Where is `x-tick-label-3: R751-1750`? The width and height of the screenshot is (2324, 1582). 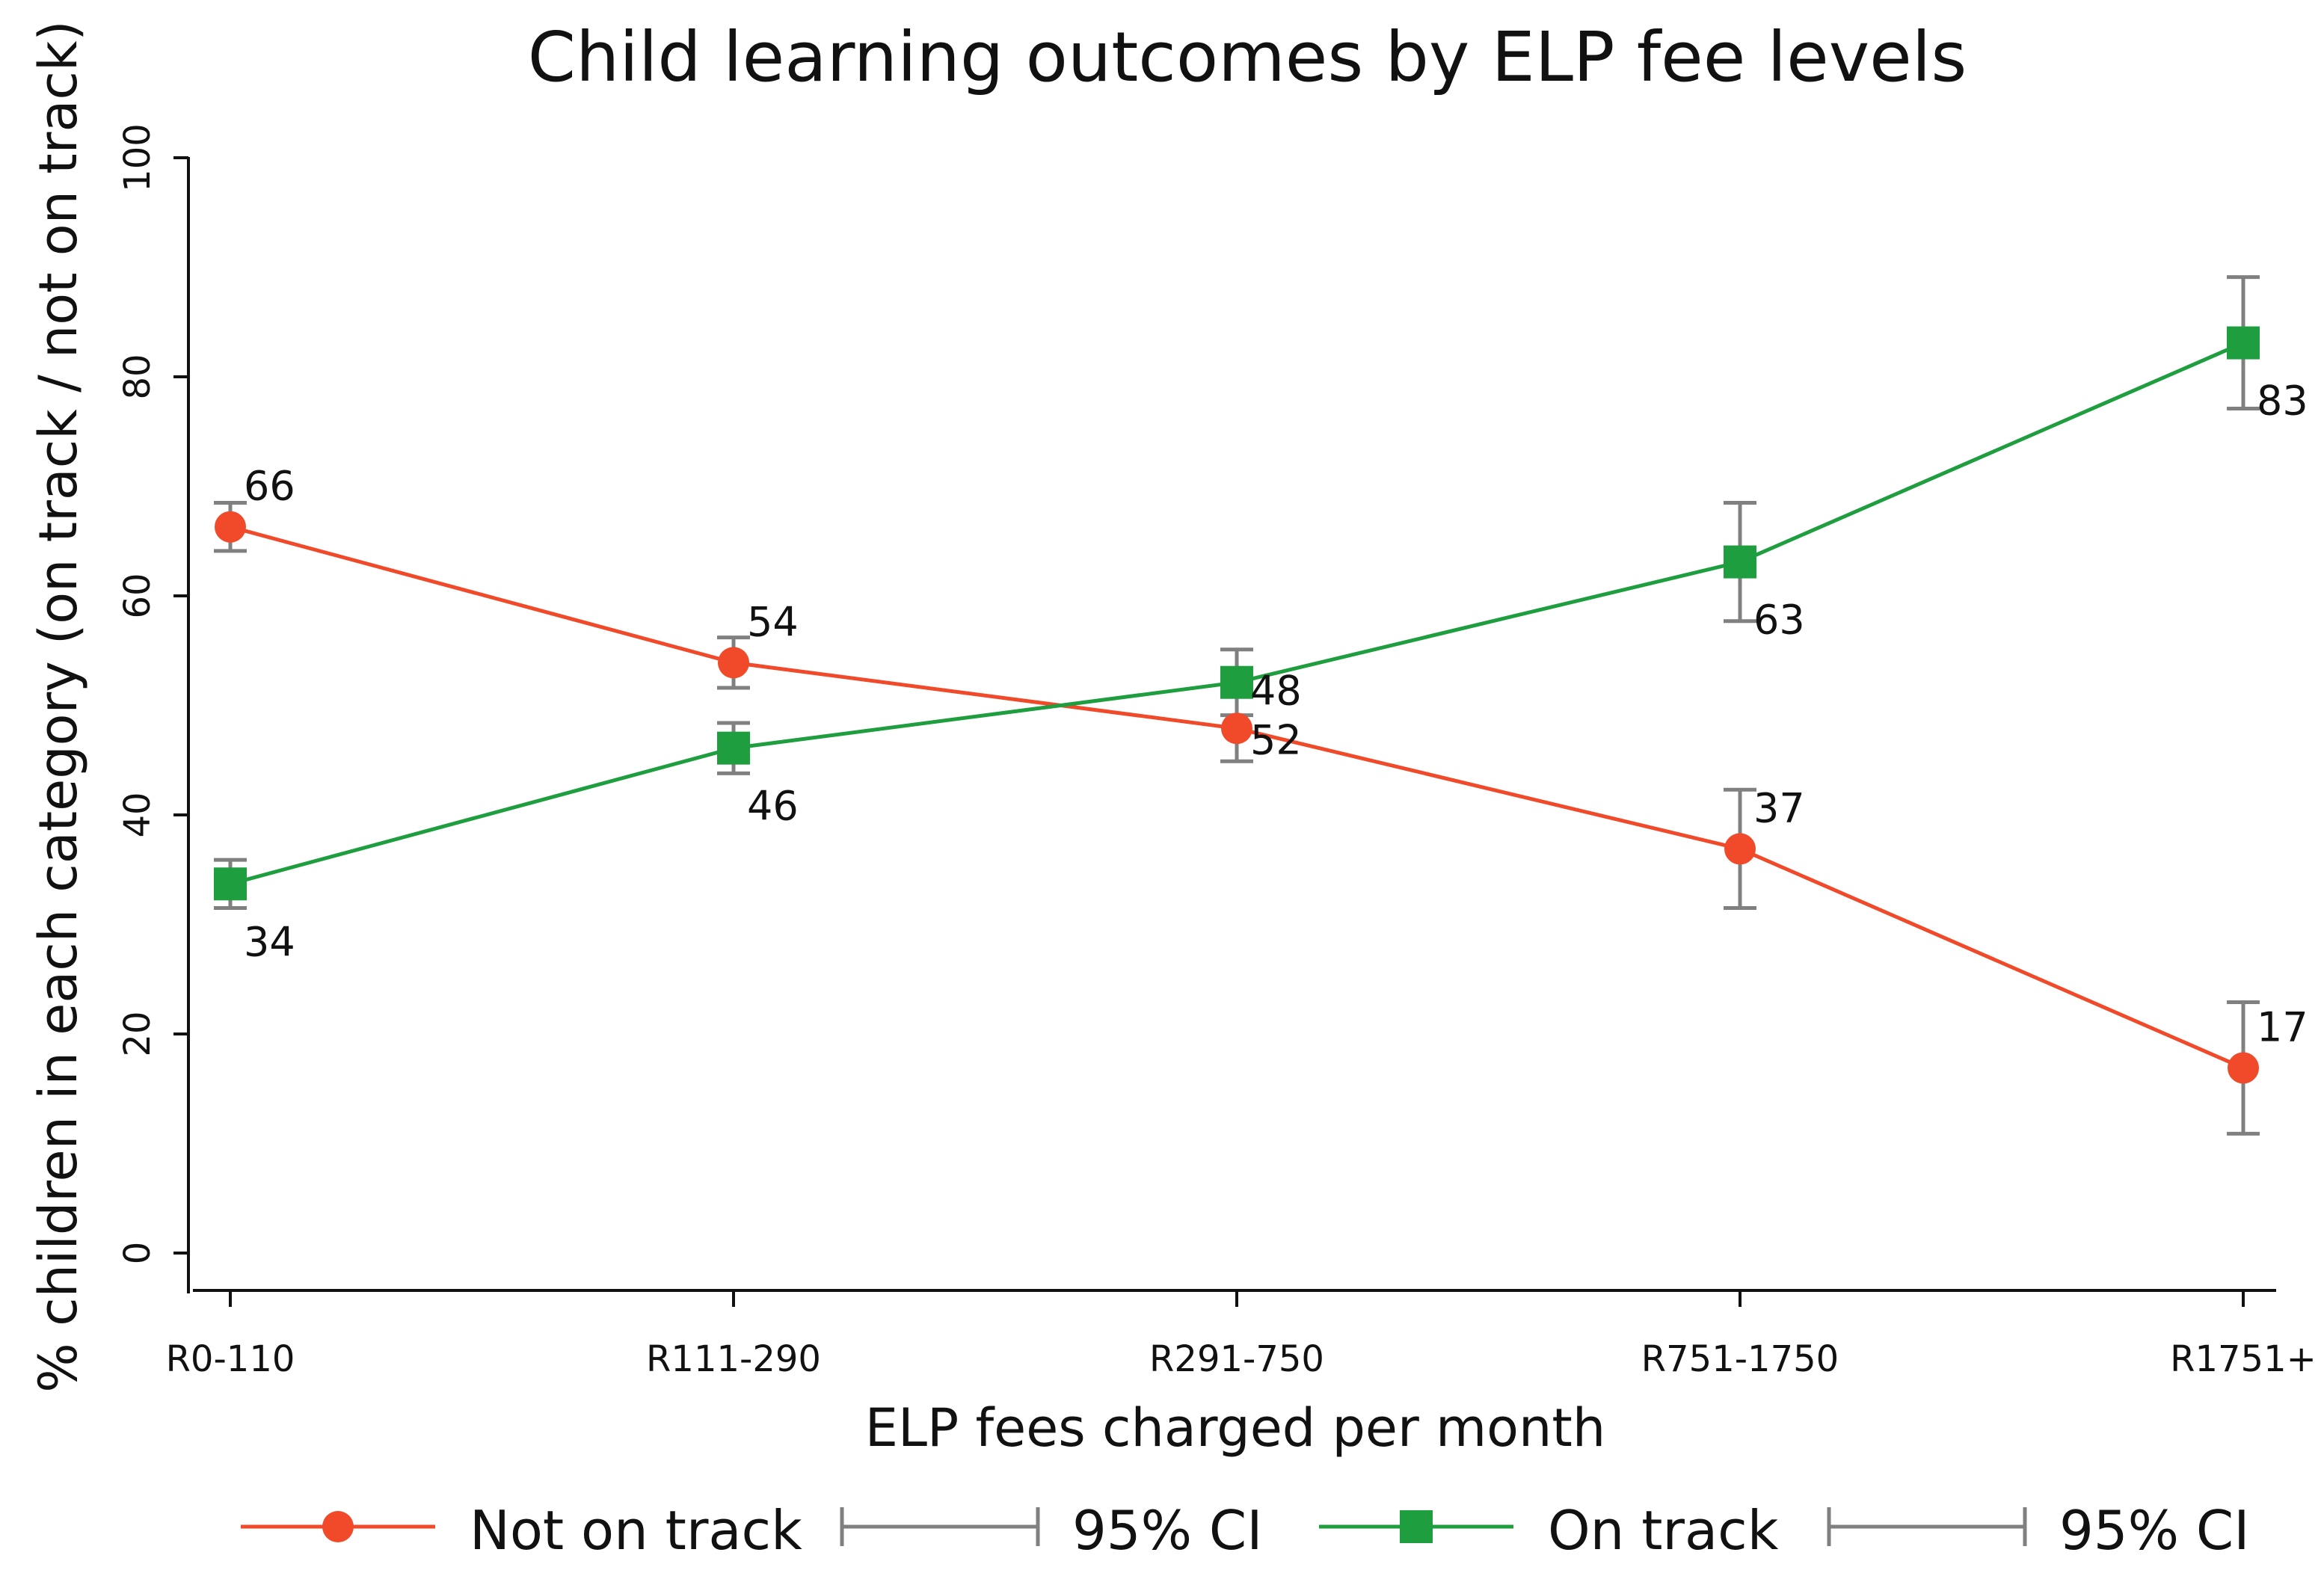 x-tick-label-3: R751-1750 is located at coordinates (1740, 1359).